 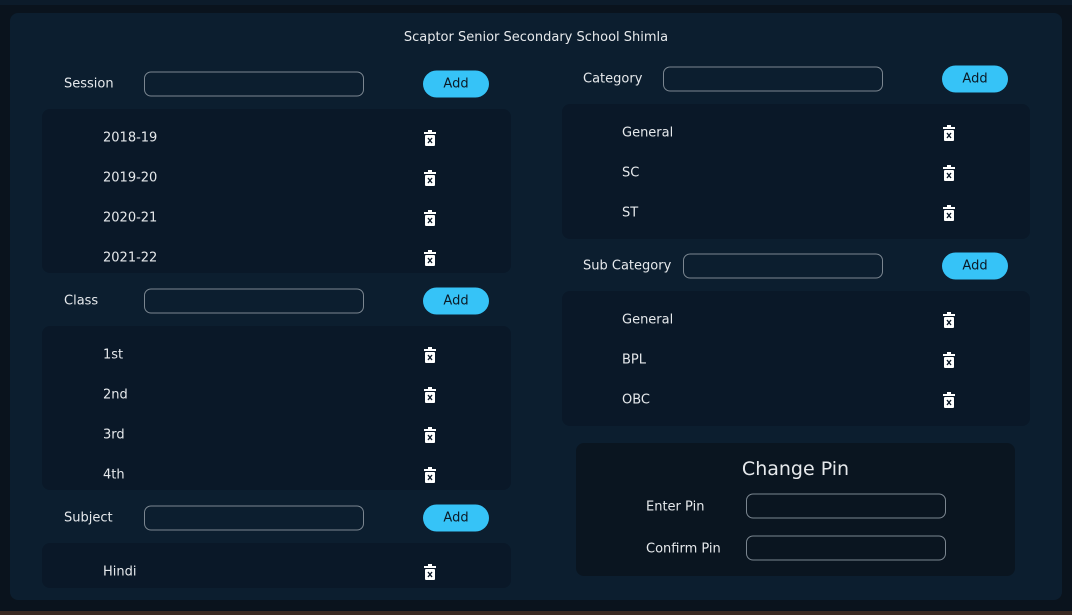 What do you see at coordinates (81, 301) in the screenshot?
I see `class-label: Class` at bounding box center [81, 301].